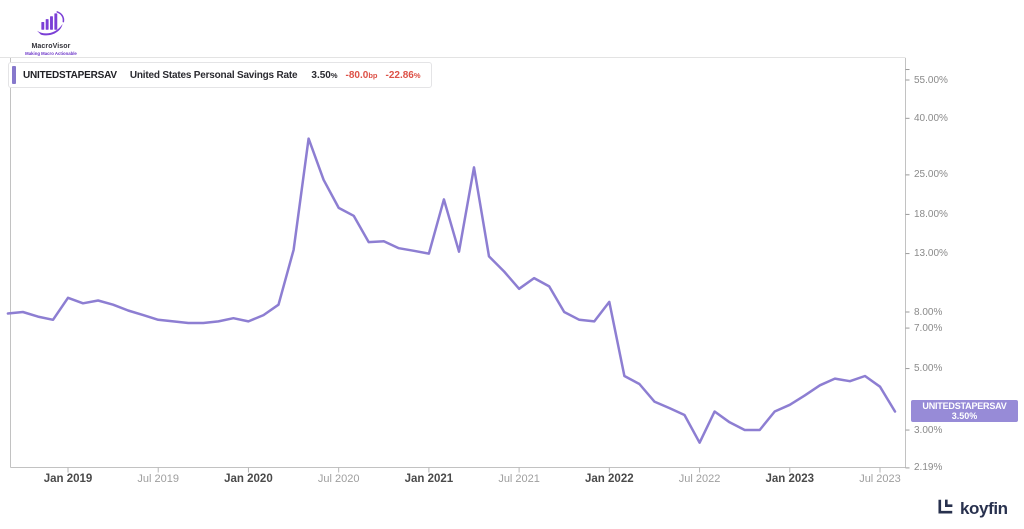 The image size is (1024, 529). I want to click on legend-ticker: UNITEDSTAPERSAV, so click(70, 75).